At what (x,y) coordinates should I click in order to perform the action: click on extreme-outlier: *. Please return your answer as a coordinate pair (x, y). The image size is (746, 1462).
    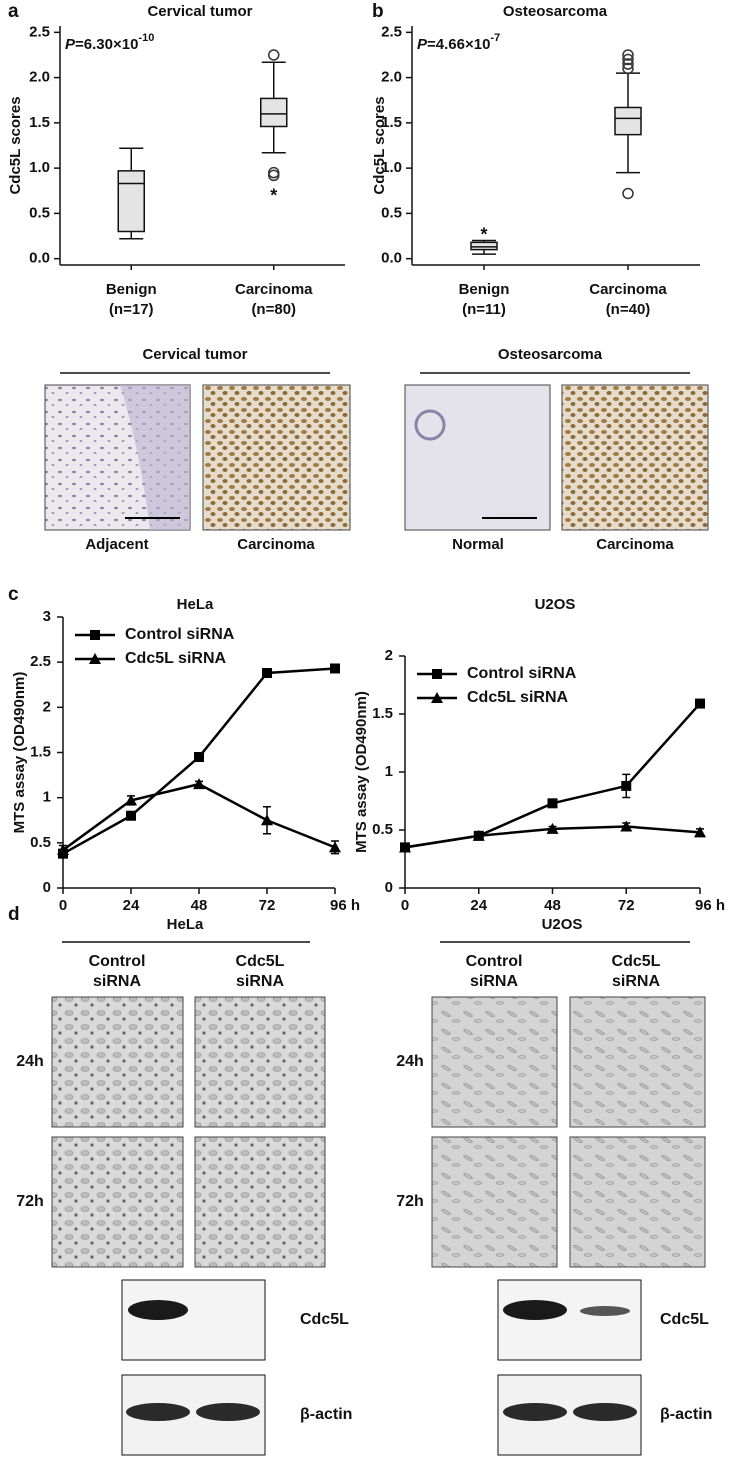
    Looking at the image, I should click on (273, 195).